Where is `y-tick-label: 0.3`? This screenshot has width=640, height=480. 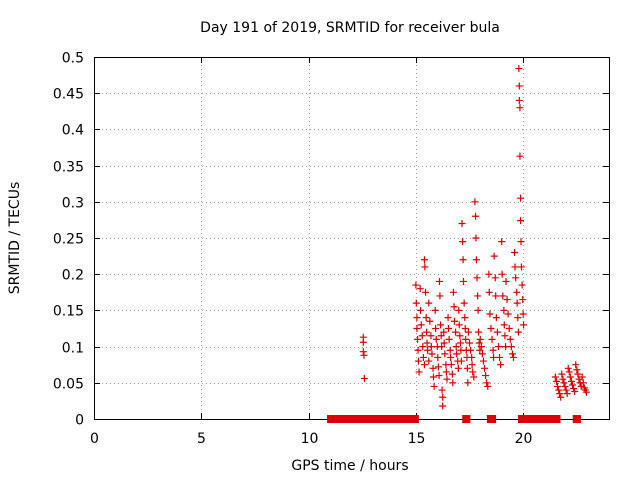
y-tick-label: 0.3 is located at coordinates (73, 204).